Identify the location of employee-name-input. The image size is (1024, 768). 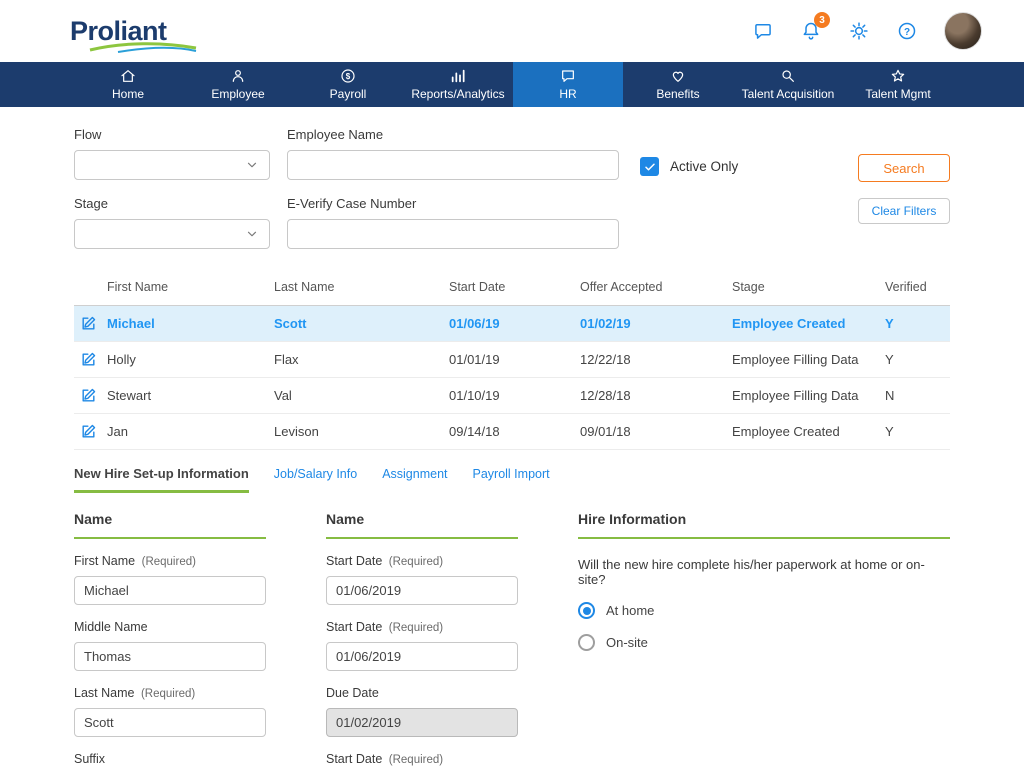
(453, 165).